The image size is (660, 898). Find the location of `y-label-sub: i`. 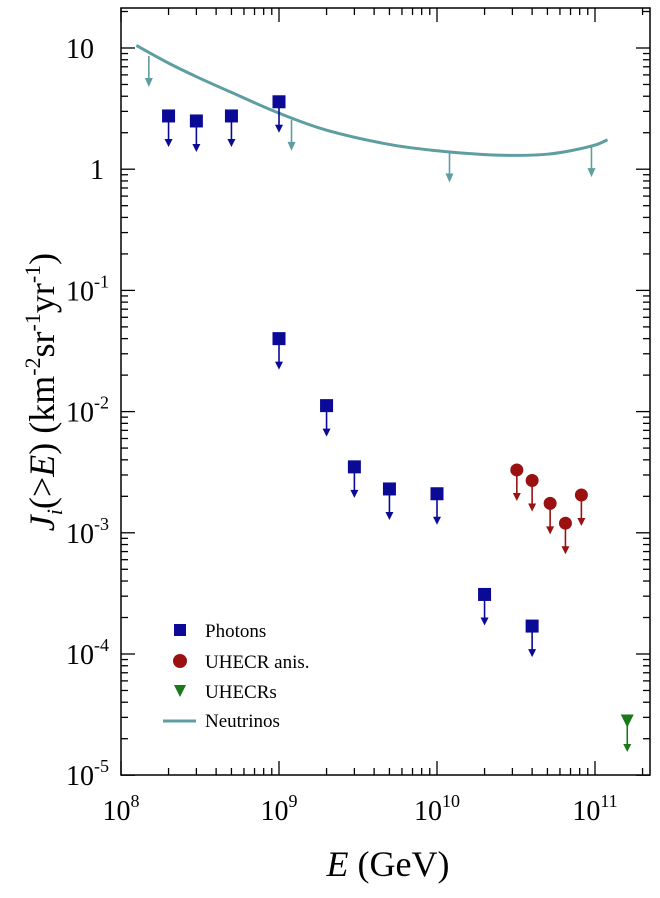

y-label-sub: i is located at coordinates (54, 512).